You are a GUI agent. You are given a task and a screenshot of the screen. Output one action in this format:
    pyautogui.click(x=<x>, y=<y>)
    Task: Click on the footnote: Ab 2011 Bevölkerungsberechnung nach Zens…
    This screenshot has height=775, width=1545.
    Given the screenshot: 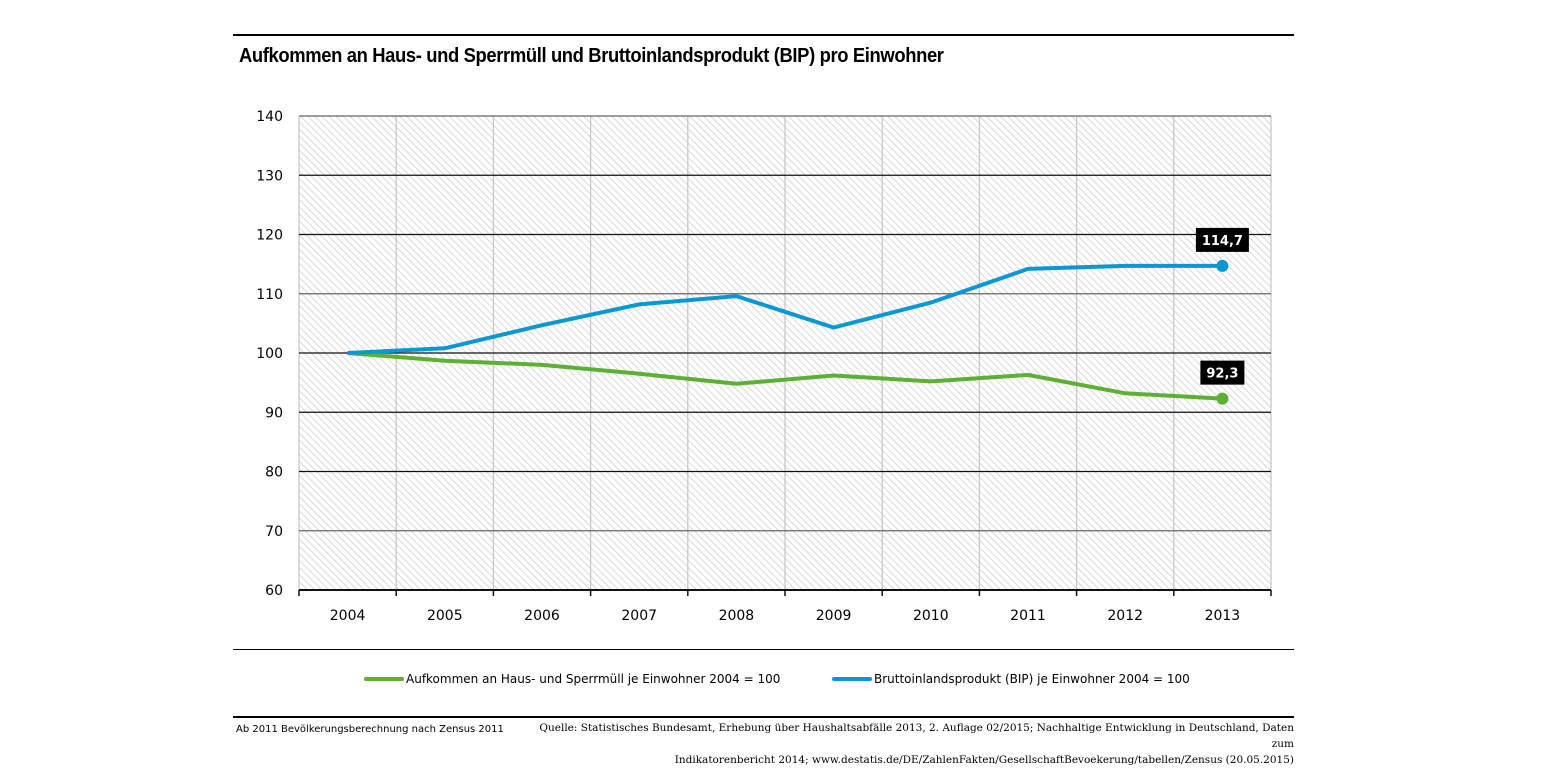 What is the action you would take?
    pyautogui.click(x=370, y=729)
    